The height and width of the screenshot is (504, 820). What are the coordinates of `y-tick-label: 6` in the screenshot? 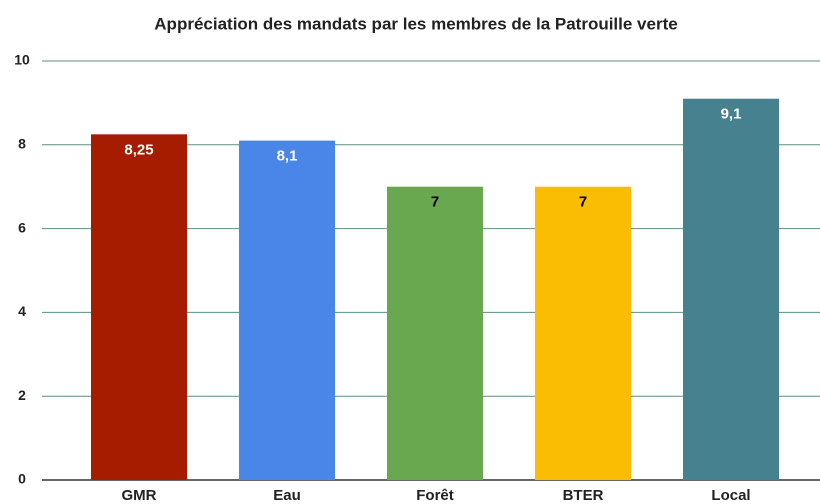 It's located at (22, 227).